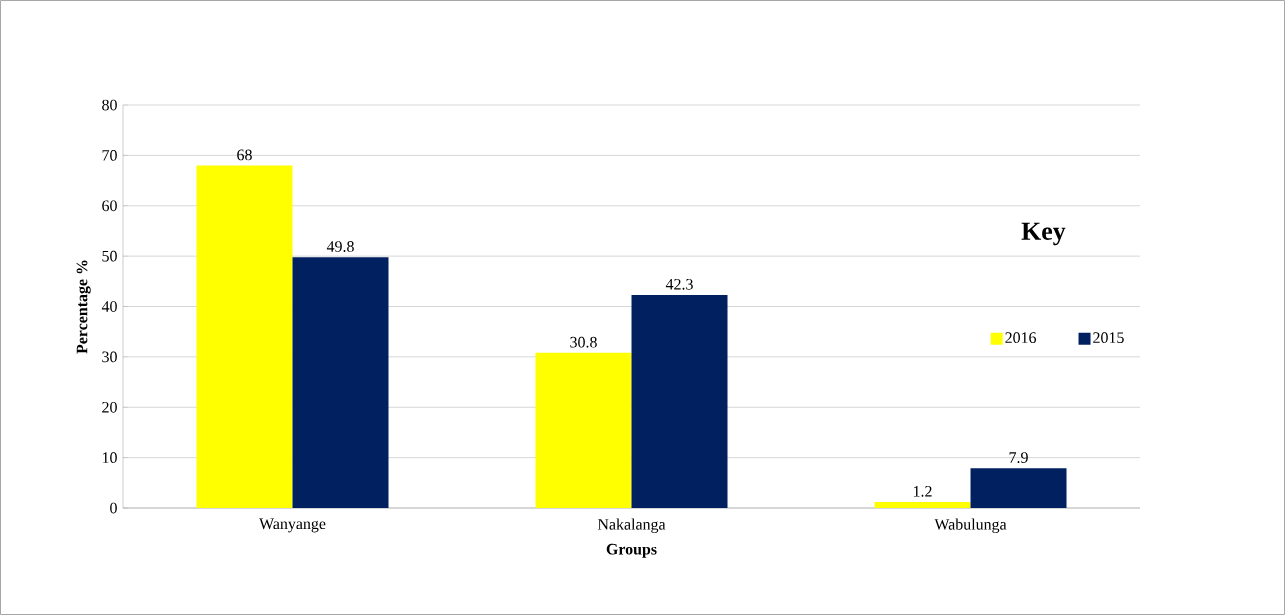 Image resolution: width=1285 pixels, height=615 pixels. Describe the element at coordinates (1043, 234) in the screenshot. I see `legend-title: Key` at that location.